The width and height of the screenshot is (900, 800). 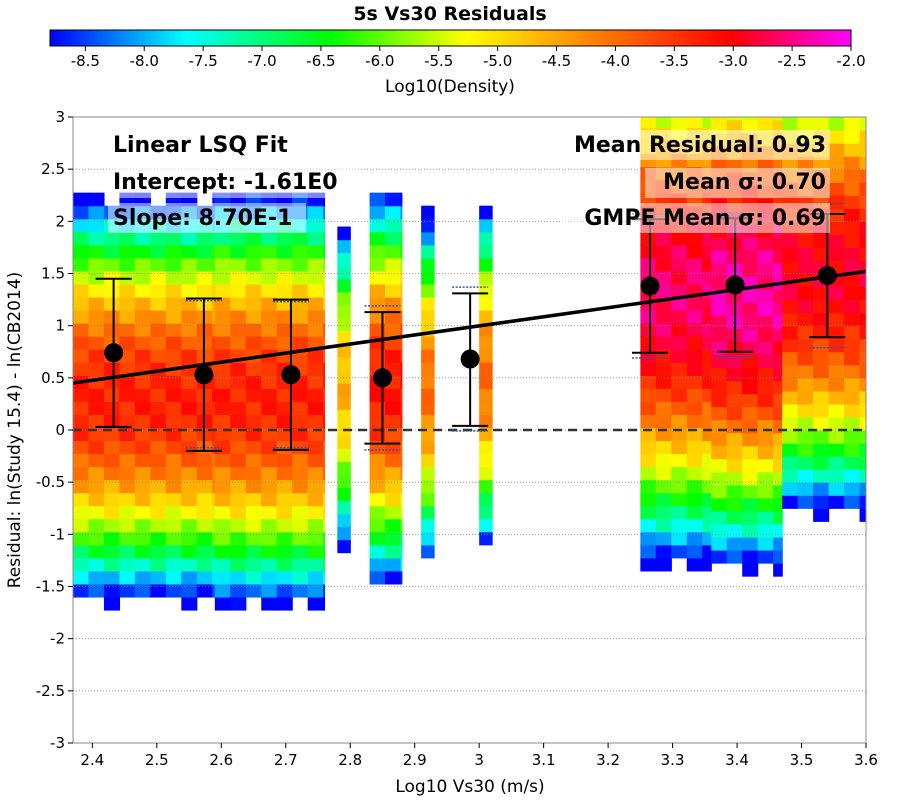 What do you see at coordinates (57, 639) in the screenshot?
I see `y-tick-label: -2` at bounding box center [57, 639].